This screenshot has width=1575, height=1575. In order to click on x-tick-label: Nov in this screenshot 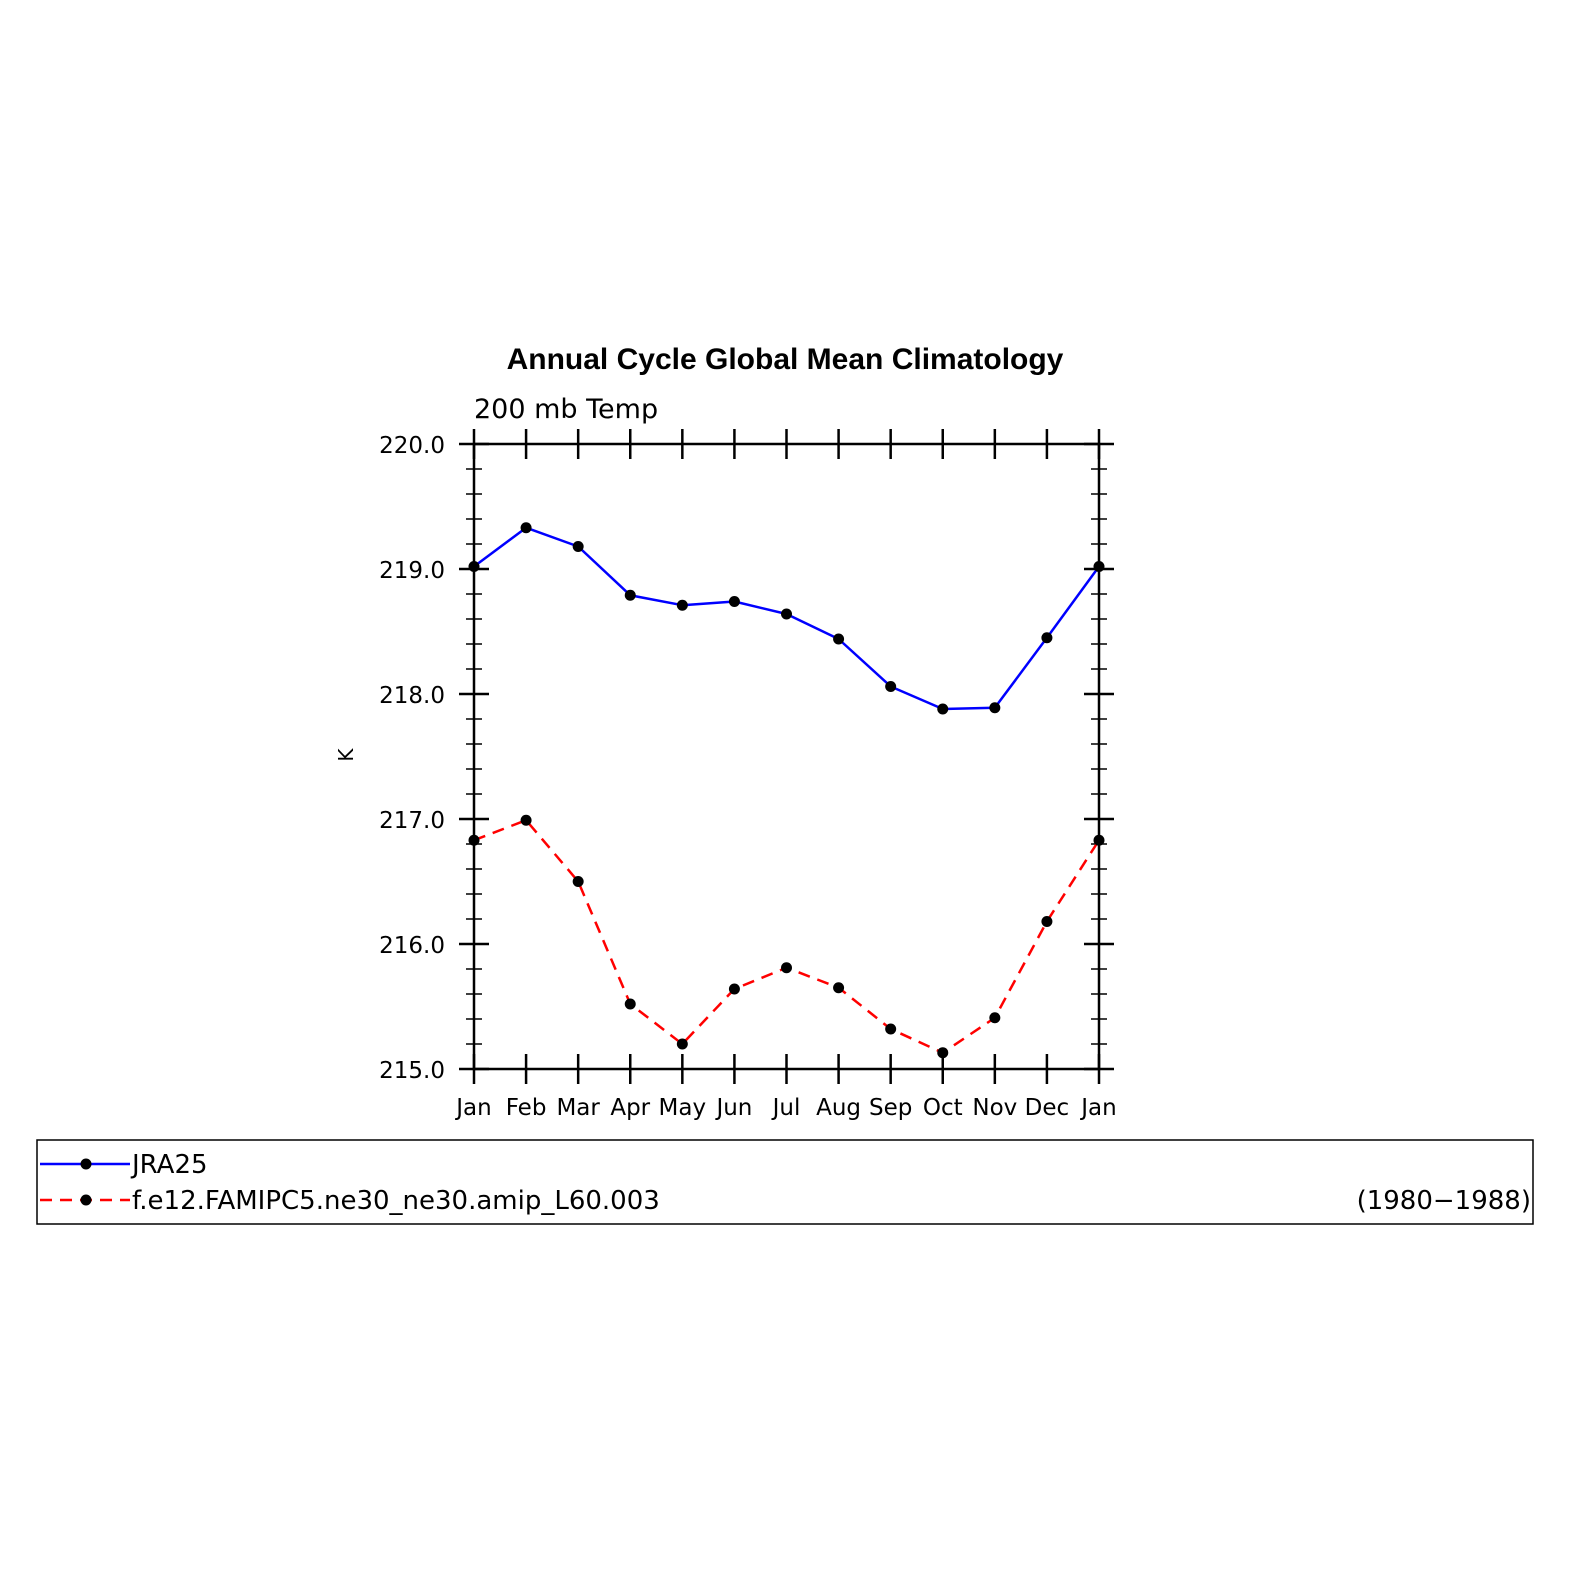, I will do `click(994, 1108)`.